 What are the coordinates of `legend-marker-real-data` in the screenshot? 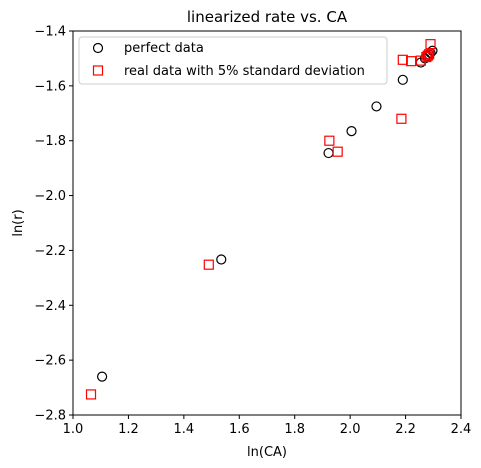 It's located at (98, 70).